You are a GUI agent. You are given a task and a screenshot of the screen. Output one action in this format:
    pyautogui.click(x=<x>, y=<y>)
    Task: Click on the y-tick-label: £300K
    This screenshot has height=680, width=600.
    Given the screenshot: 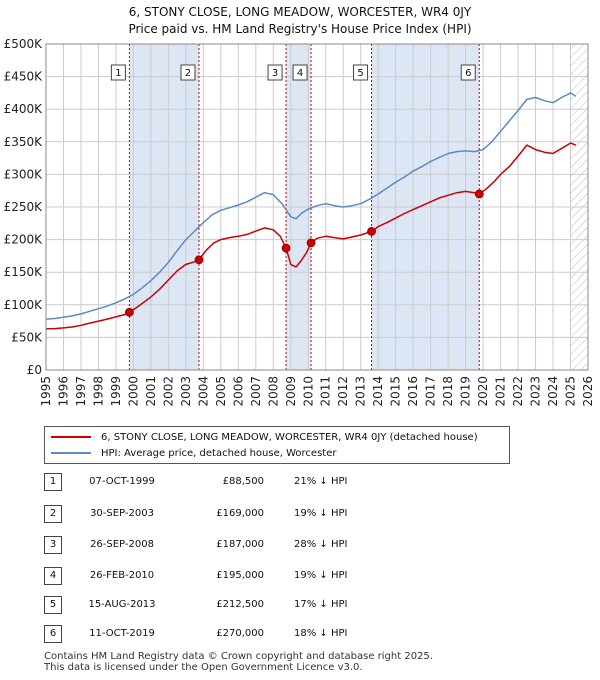 What is the action you would take?
    pyautogui.click(x=24, y=174)
    